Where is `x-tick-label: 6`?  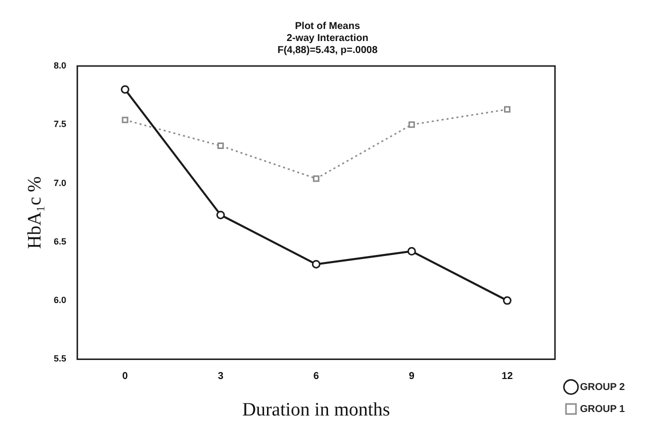 x-tick-label: 6 is located at coordinates (316, 376).